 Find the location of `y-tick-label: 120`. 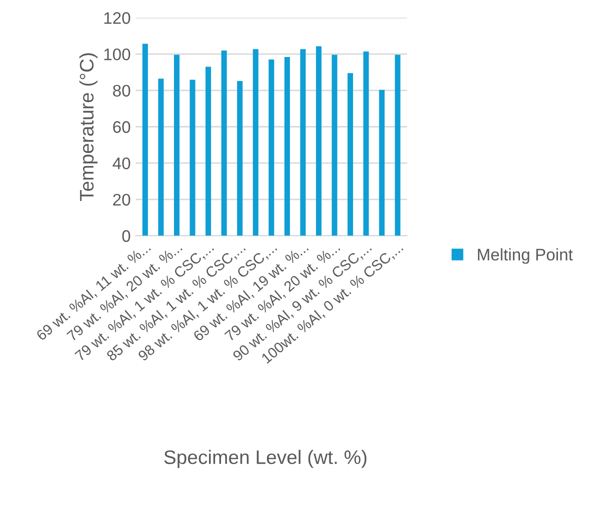

y-tick-label: 120 is located at coordinates (117, 18).